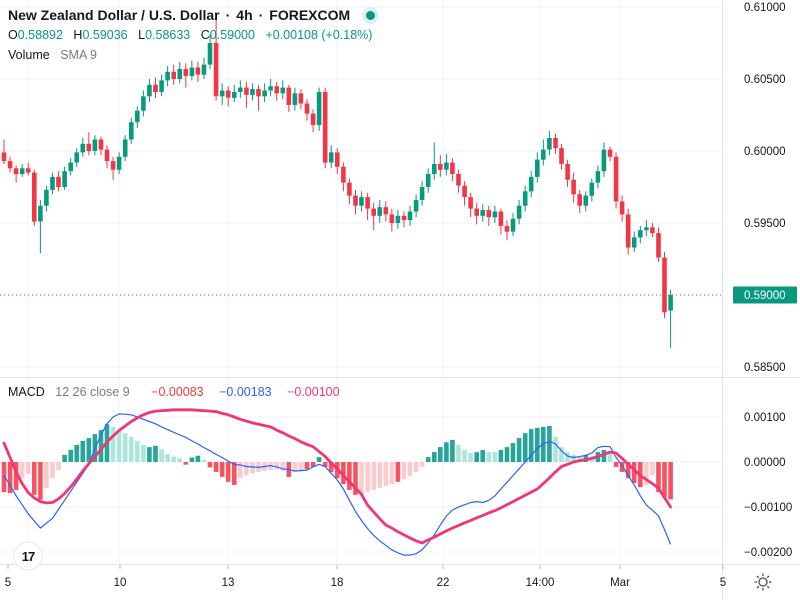 This screenshot has width=800, height=600. Describe the element at coordinates (371, 15) in the screenshot. I see `market-status-dot` at that location.